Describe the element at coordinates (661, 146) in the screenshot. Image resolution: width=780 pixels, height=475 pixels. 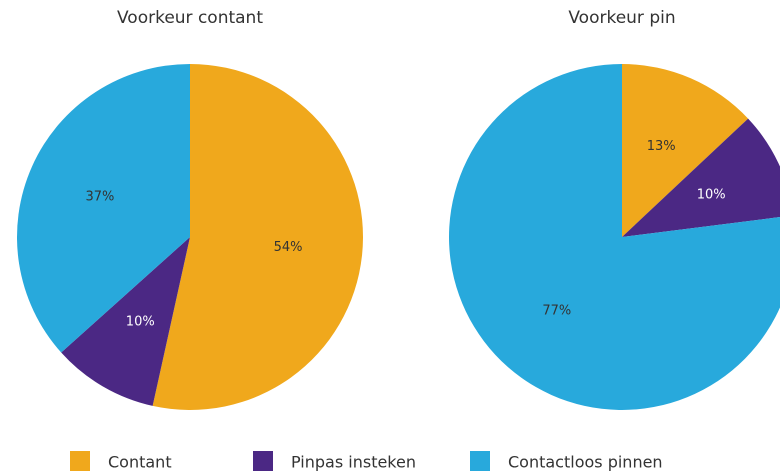
I see `value-label: 13%` at that location.